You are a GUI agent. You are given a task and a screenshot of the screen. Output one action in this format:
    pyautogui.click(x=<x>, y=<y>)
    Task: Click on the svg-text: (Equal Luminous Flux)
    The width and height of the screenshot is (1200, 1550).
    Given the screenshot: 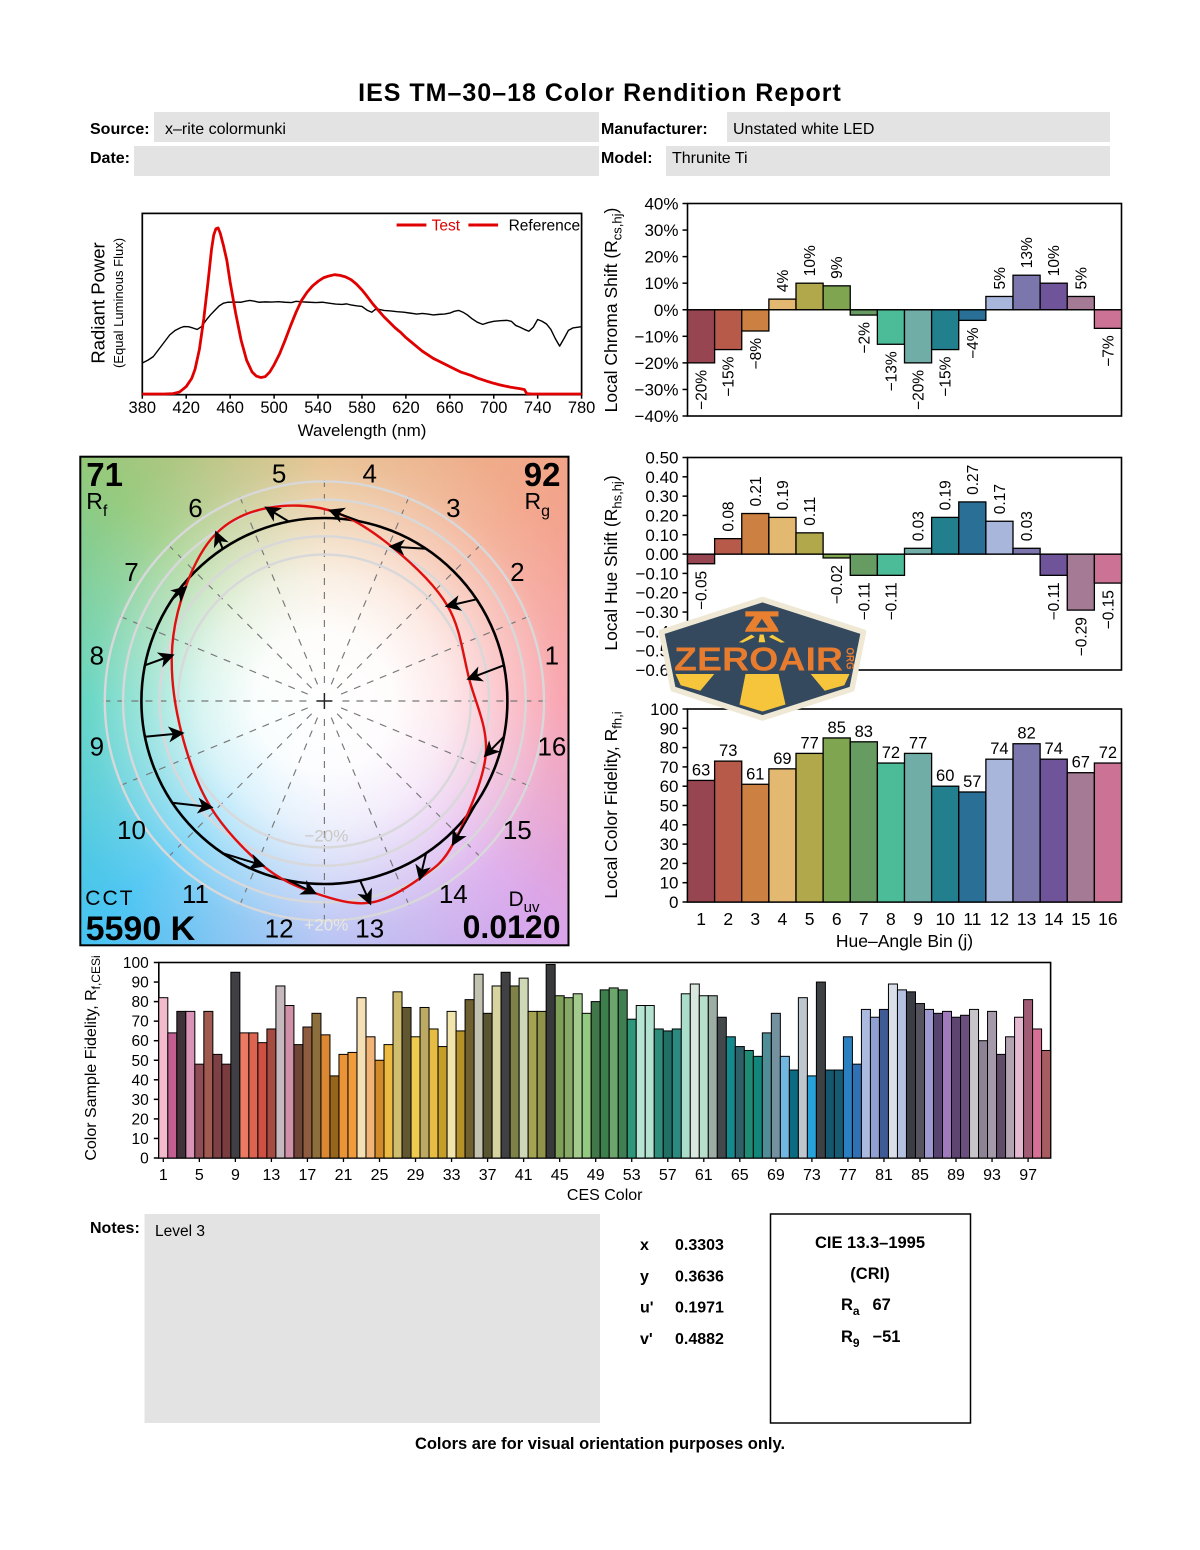 What is the action you would take?
    pyautogui.click(x=118, y=303)
    